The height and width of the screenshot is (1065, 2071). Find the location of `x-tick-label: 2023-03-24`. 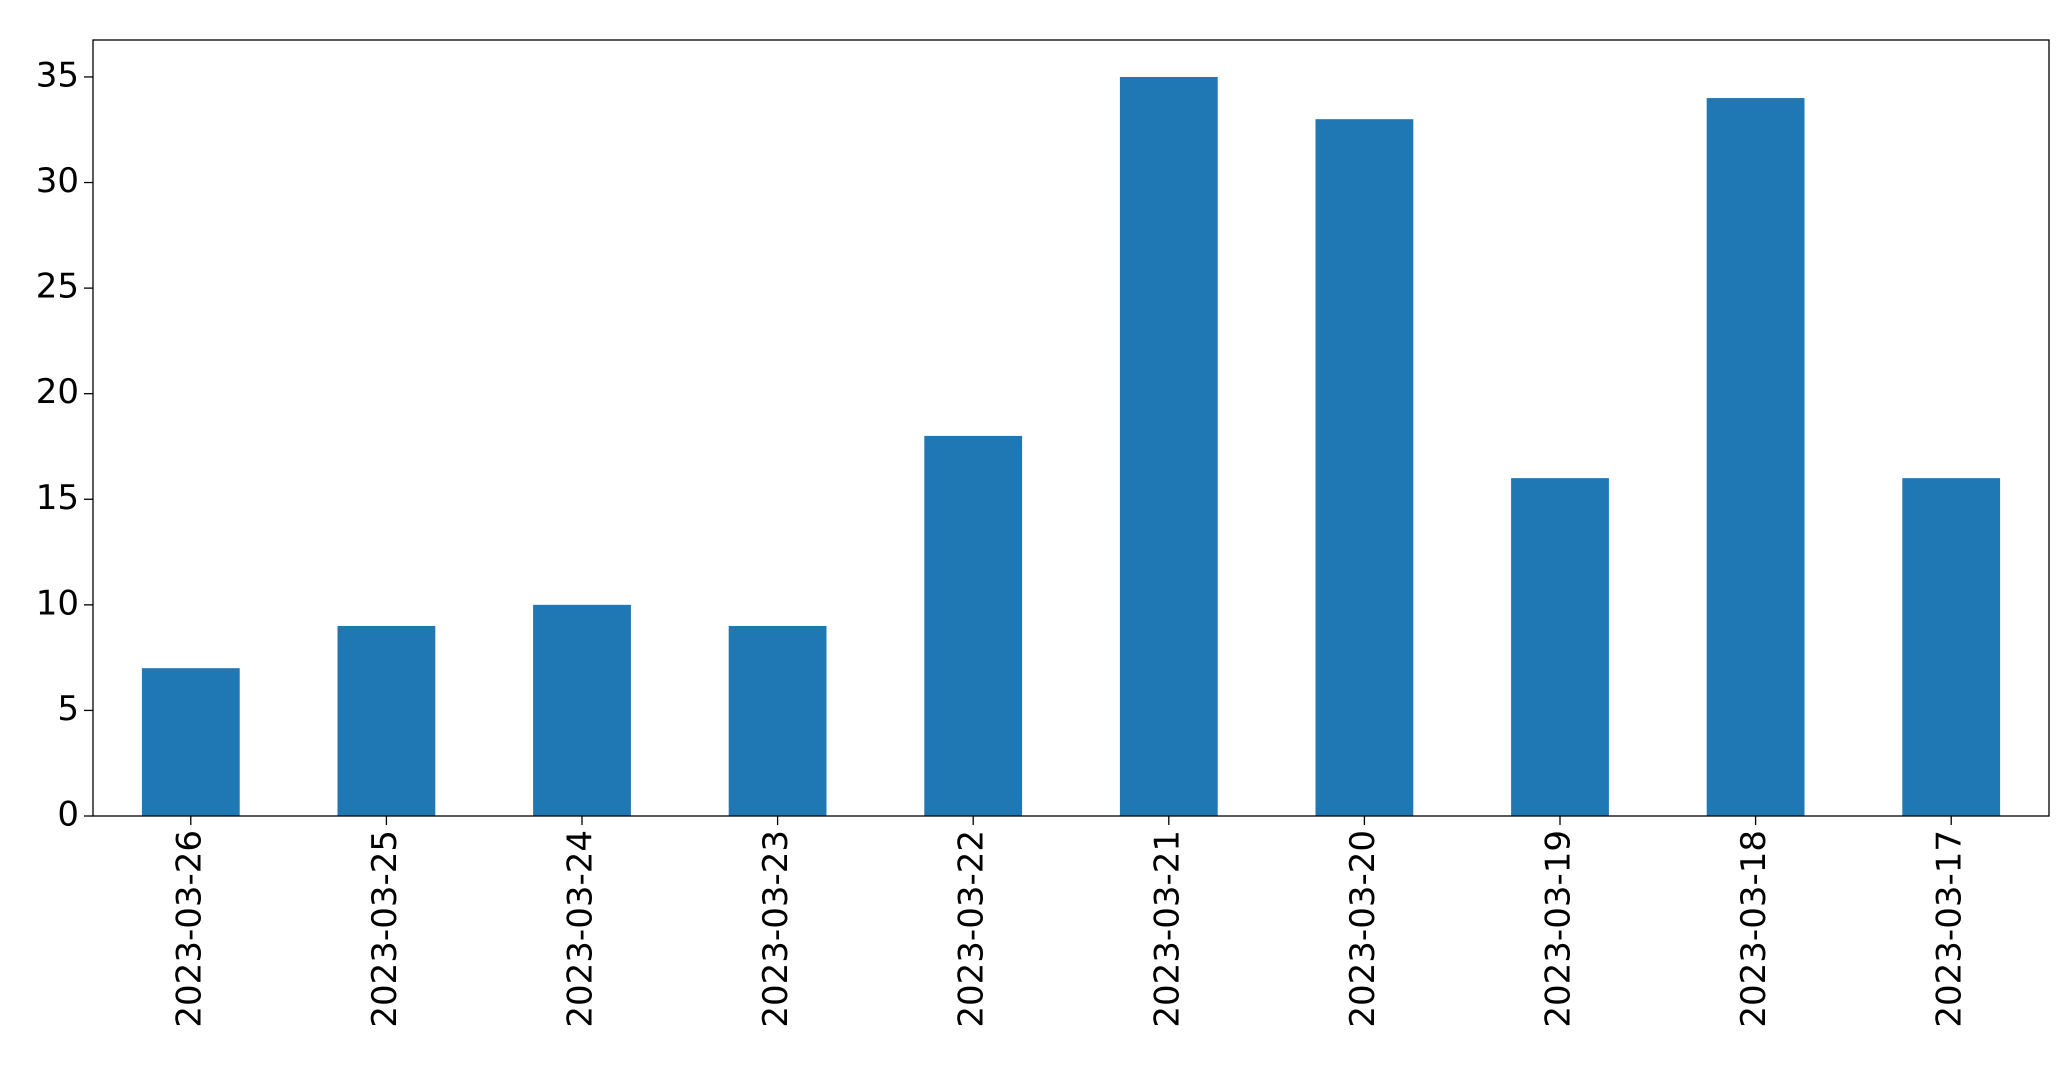

x-tick-label: 2023-03-24 is located at coordinates (581, 929).